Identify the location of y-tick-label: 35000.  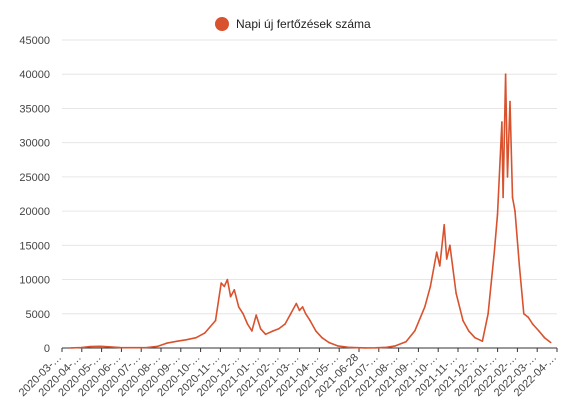
(34, 109).